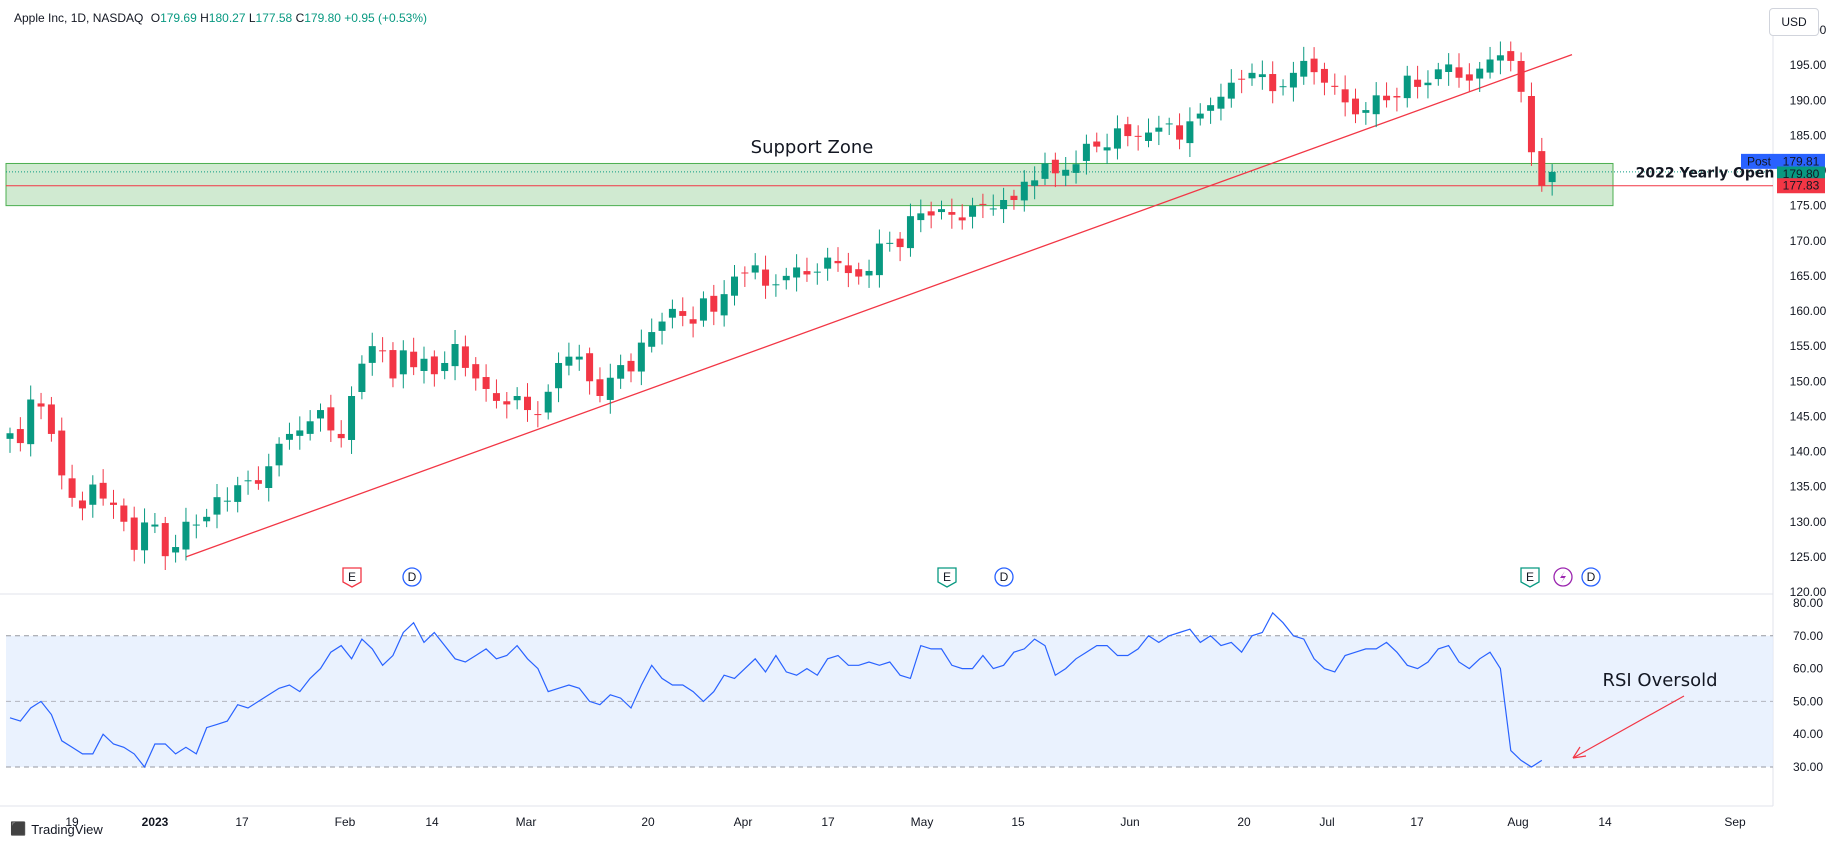 Image resolution: width=1832 pixels, height=846 pixels. Describe the element at coordinates (1808, 592) in the screenshot. I see `price-tick-label: 120.00` at that location.